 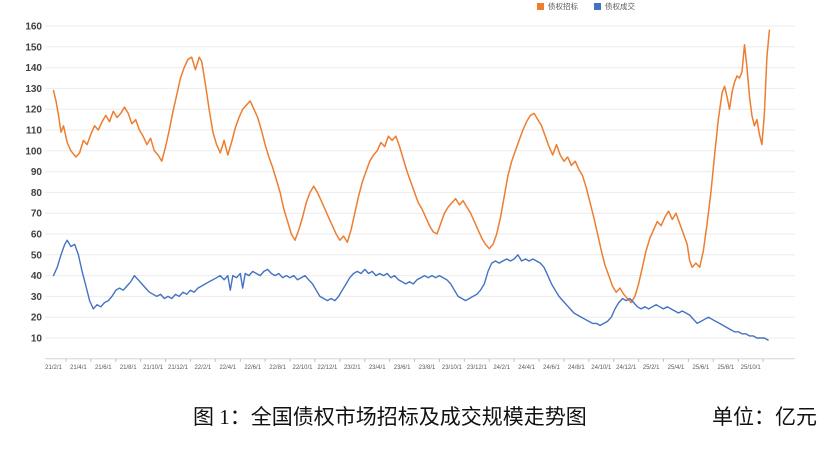 What do you see at coordinates (33, 89) in the screenshot?
I see `y-axis-tick-label: 130` at bounding box center [33, 89].